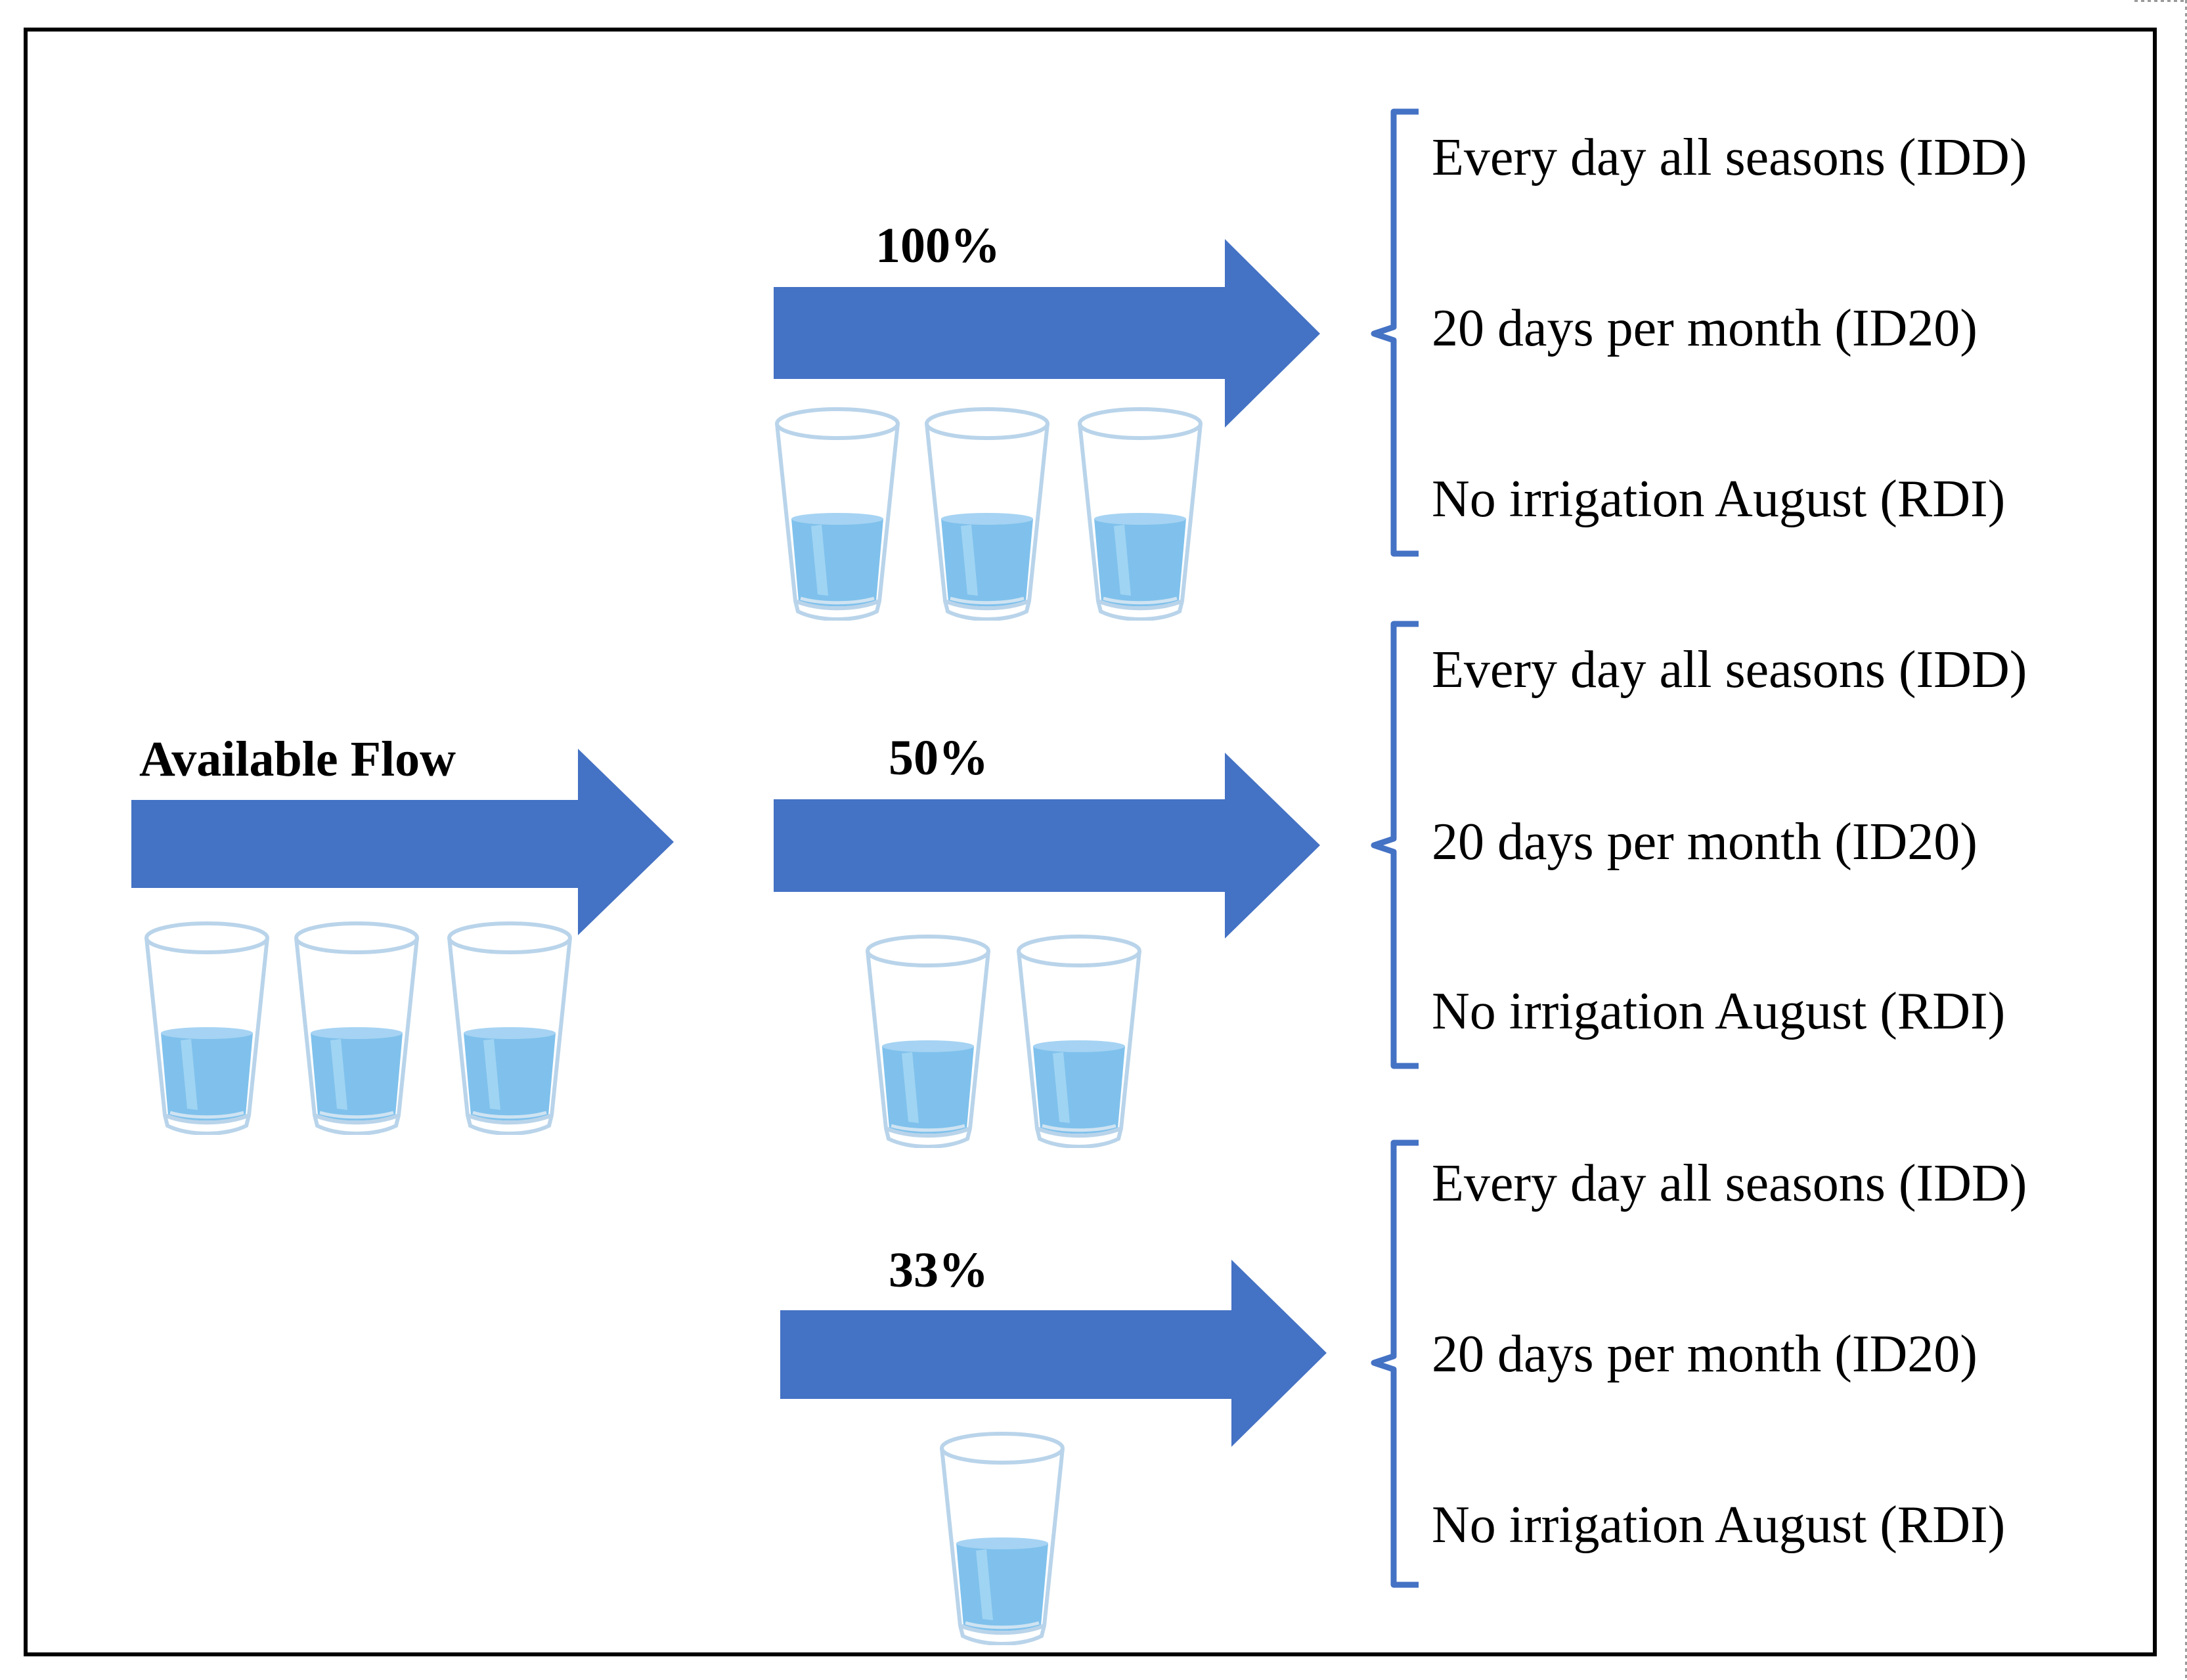 The image size is (2187, 1680). Describe the element at coordinates (1047, 846) in the screenshot. I see `branch-50-arrow` at that location.